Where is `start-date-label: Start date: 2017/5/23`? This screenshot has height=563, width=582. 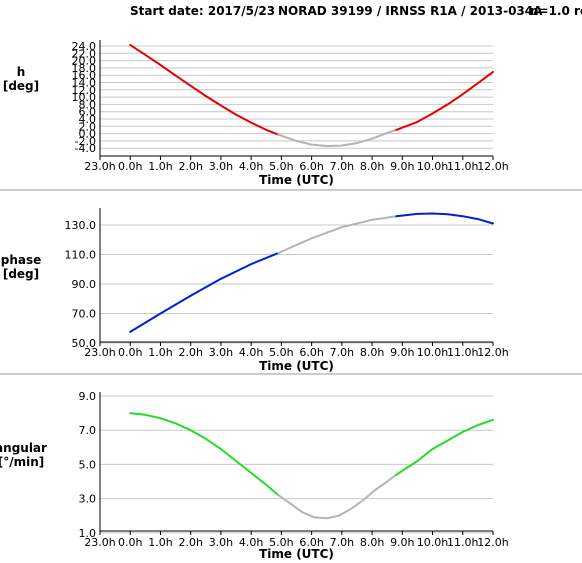 start-date-label: Start date: 2017/5/23 is located at coordinates (202, 11).